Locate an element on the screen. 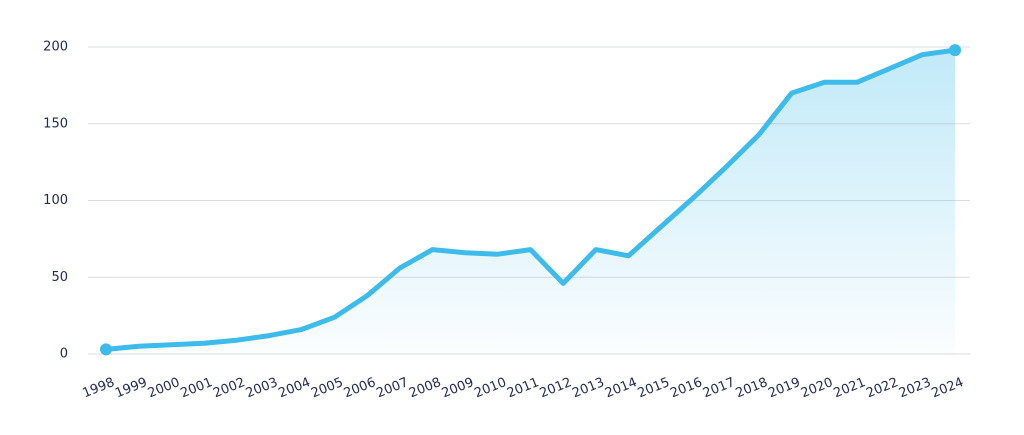  x-tick-label: 2001 is located at coordinates (196, 388).